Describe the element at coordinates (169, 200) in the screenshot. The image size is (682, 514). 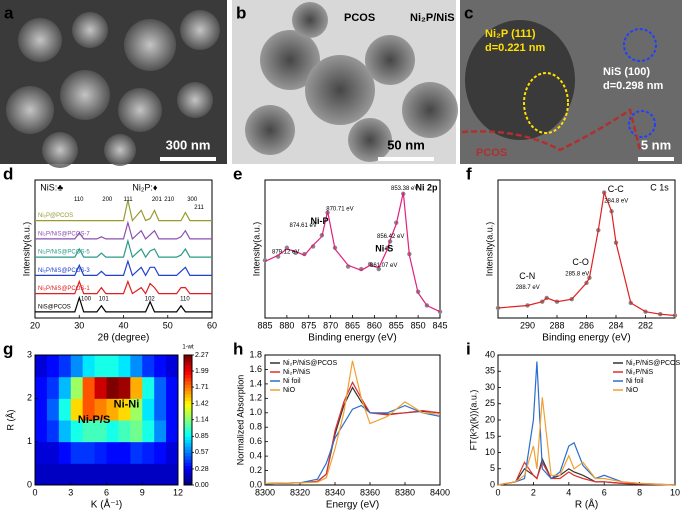
I see `annotation: 210` at that location.